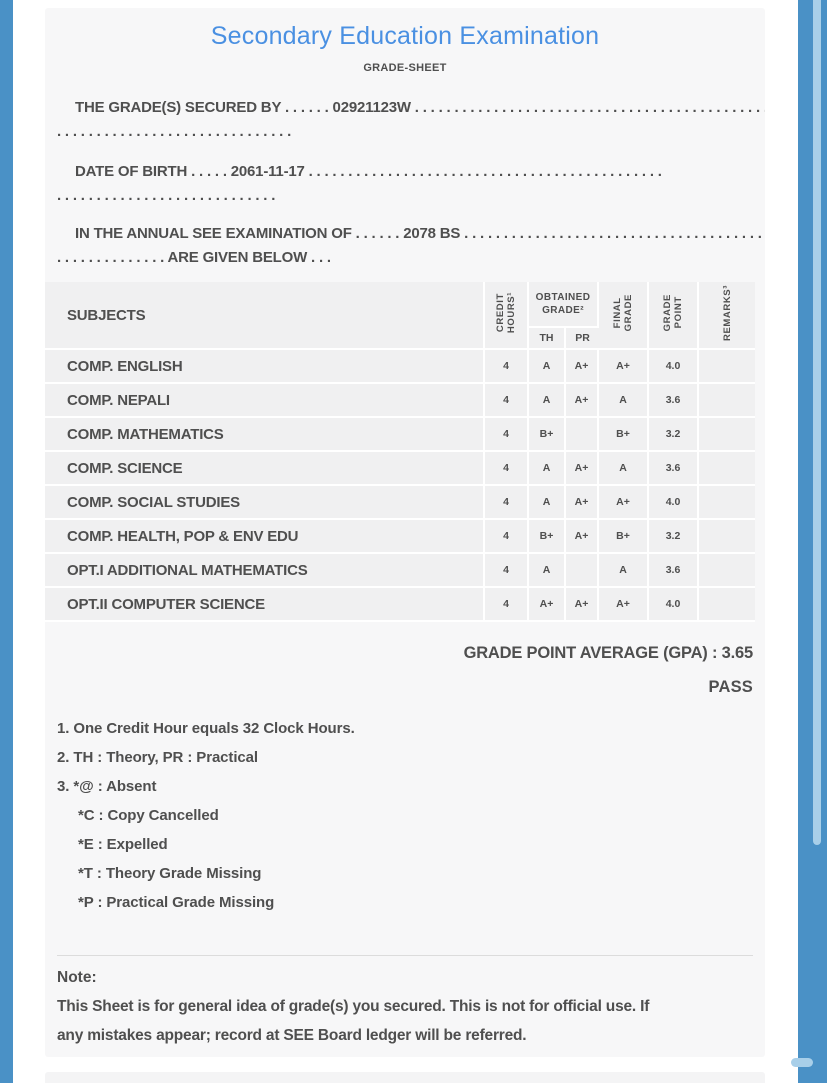  Describe the element at coordinates (590, 653) in the screenshot. I see `gpa-label: GRADE POINT AVERAGE (GPA) :` at that location.